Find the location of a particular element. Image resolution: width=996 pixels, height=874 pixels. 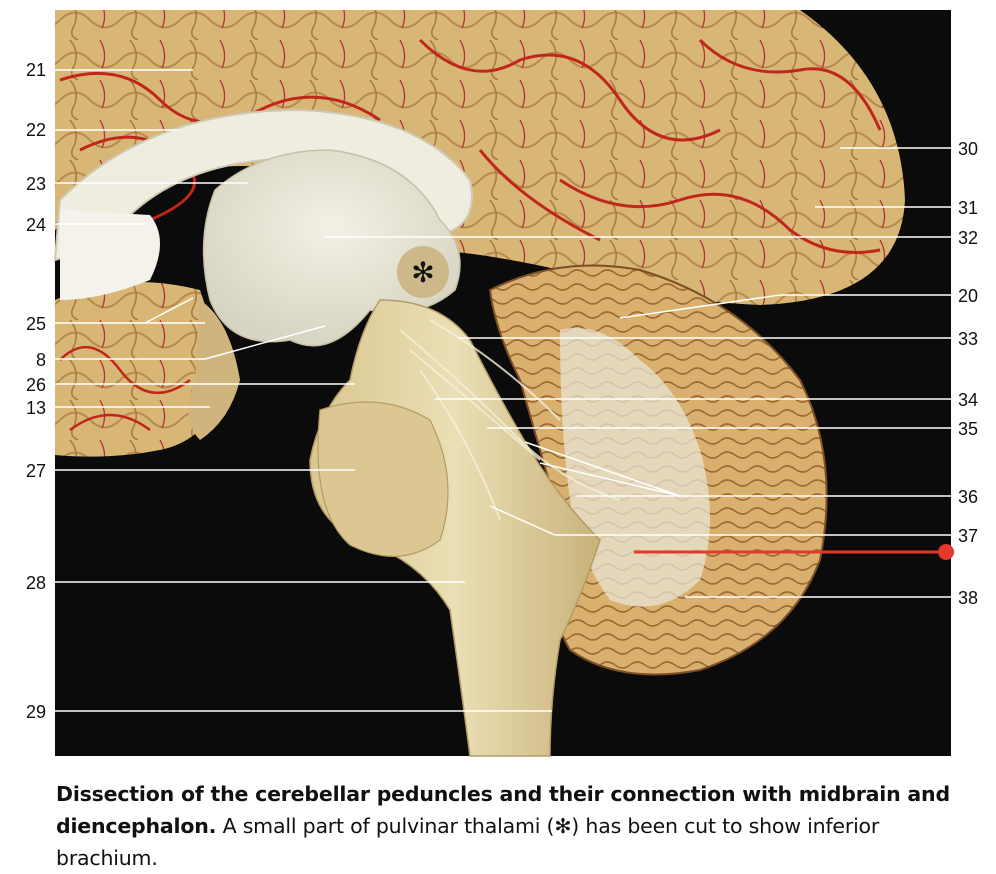

label-22: 22 is located at coordinates (36, 130).